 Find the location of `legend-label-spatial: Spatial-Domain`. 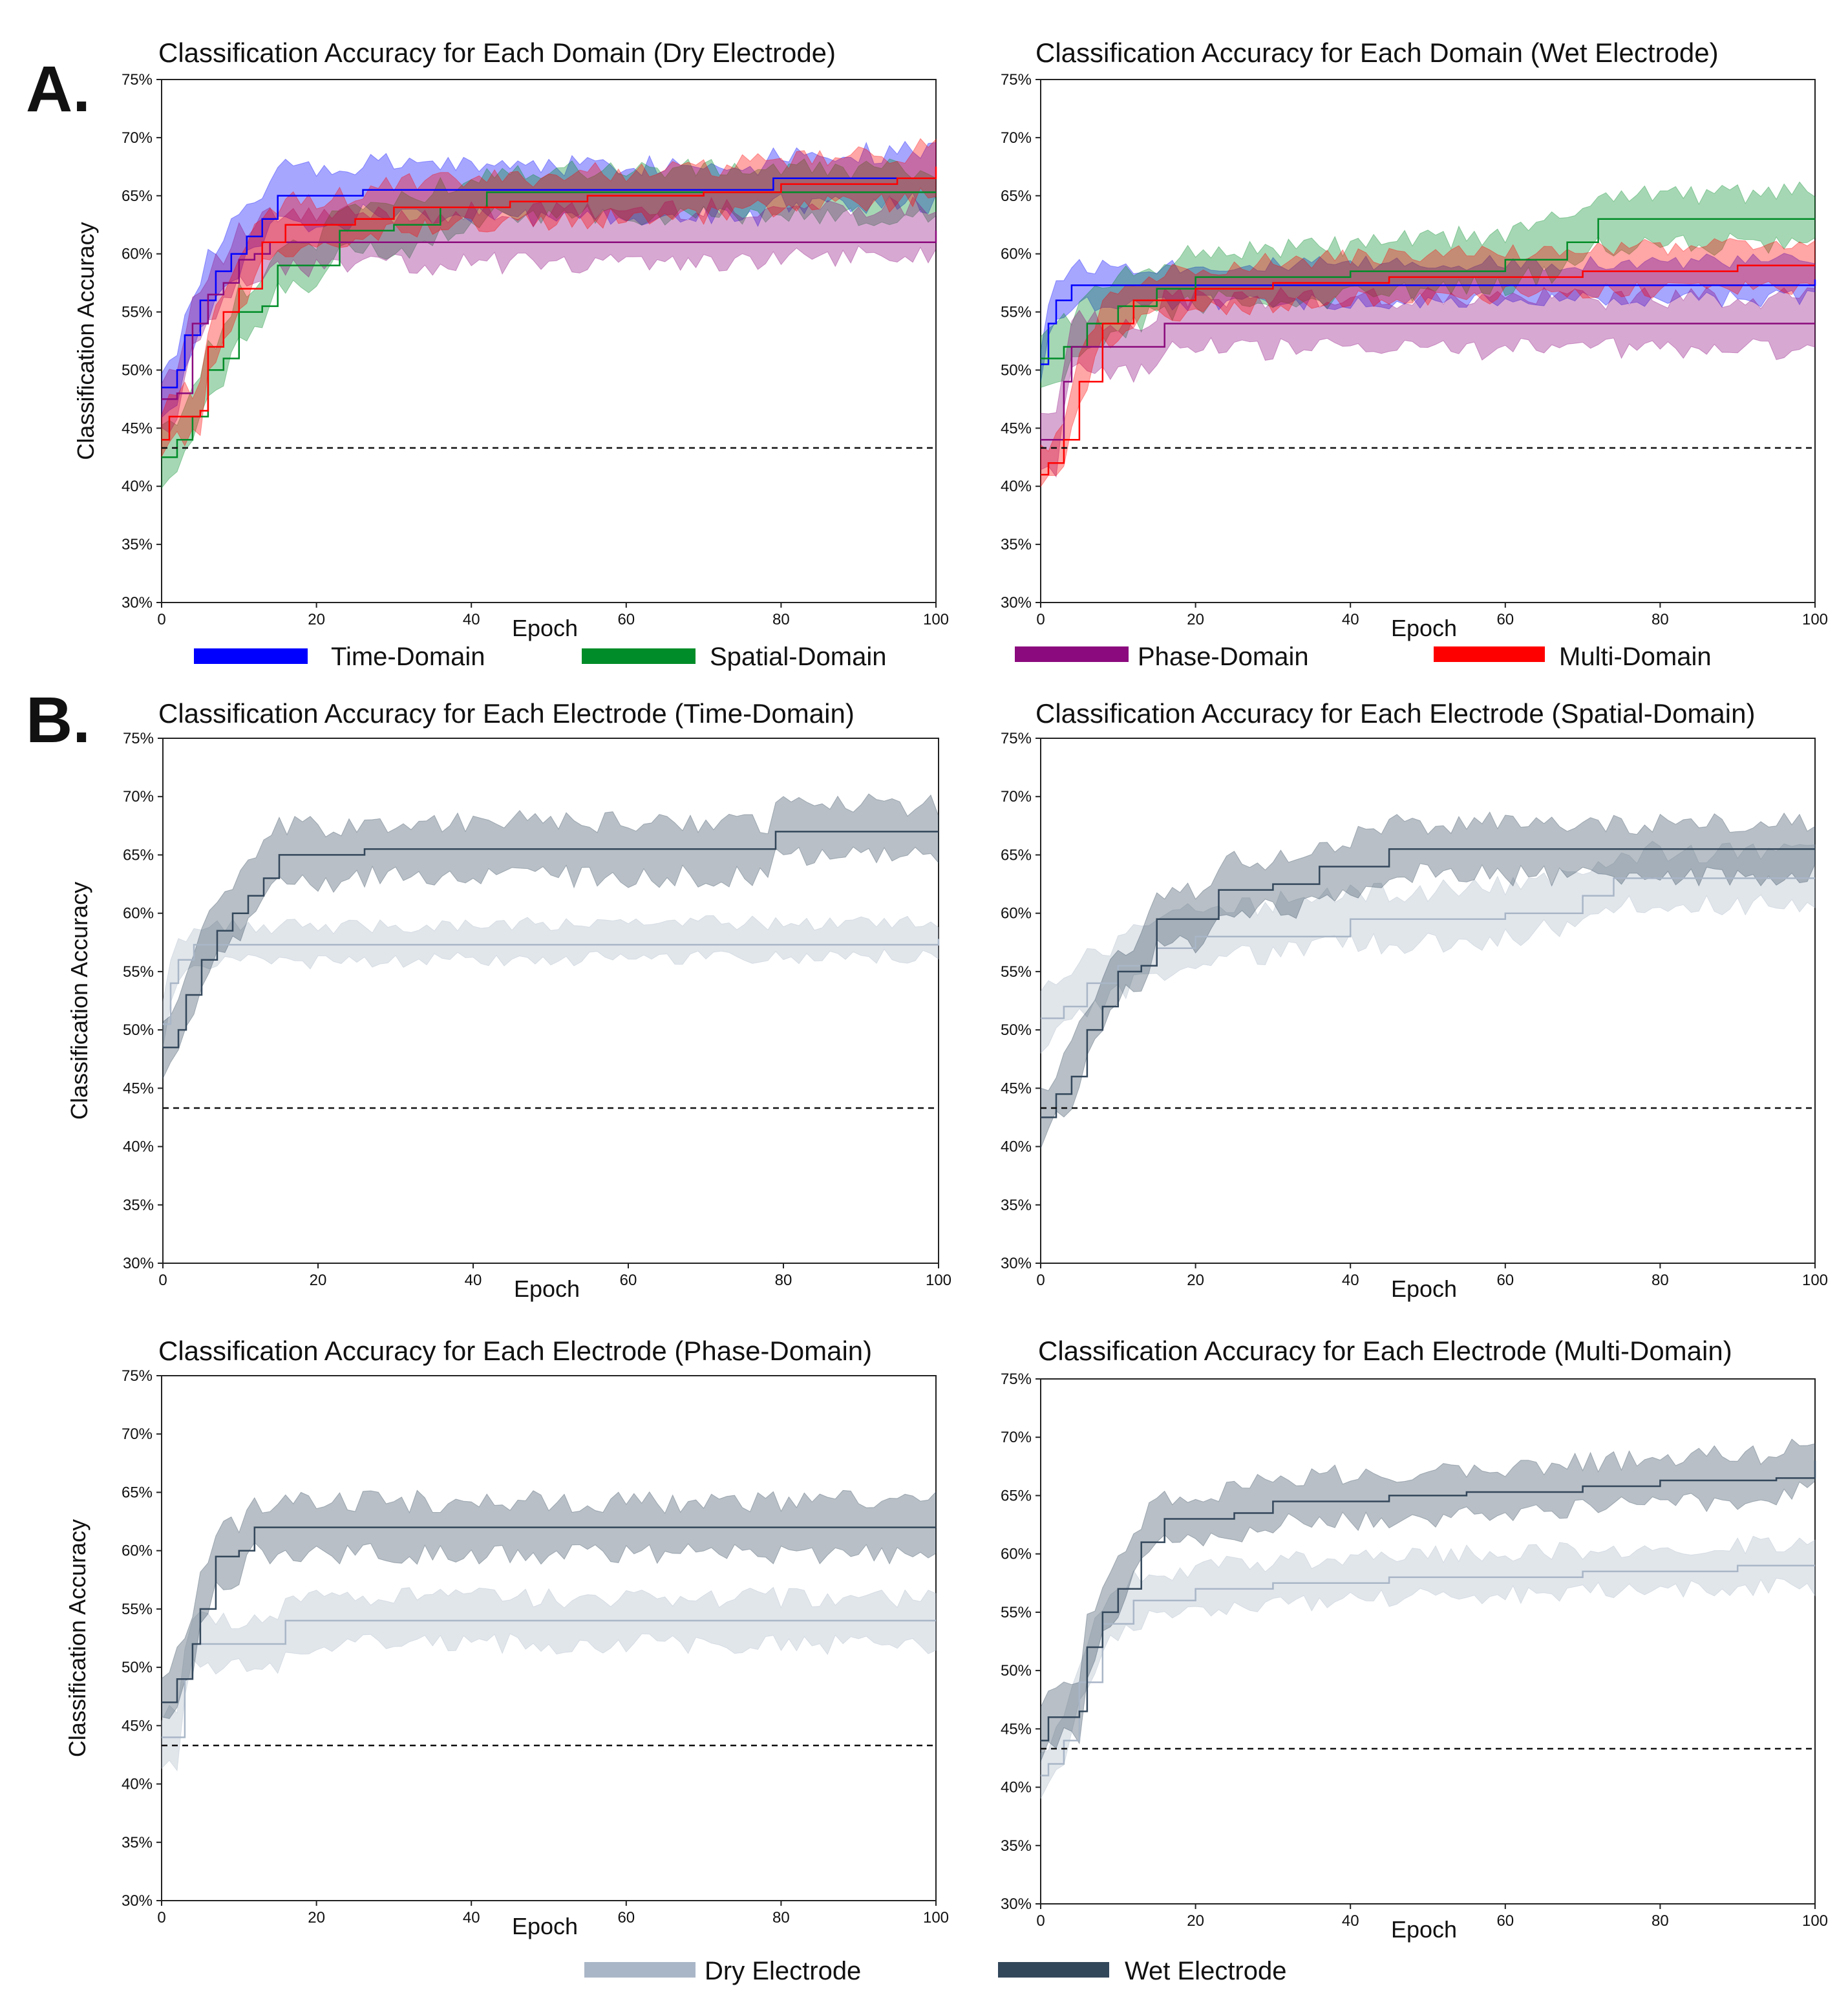

legend-label-spatial: Spatial-Domain is located at coordinates (798, 657).